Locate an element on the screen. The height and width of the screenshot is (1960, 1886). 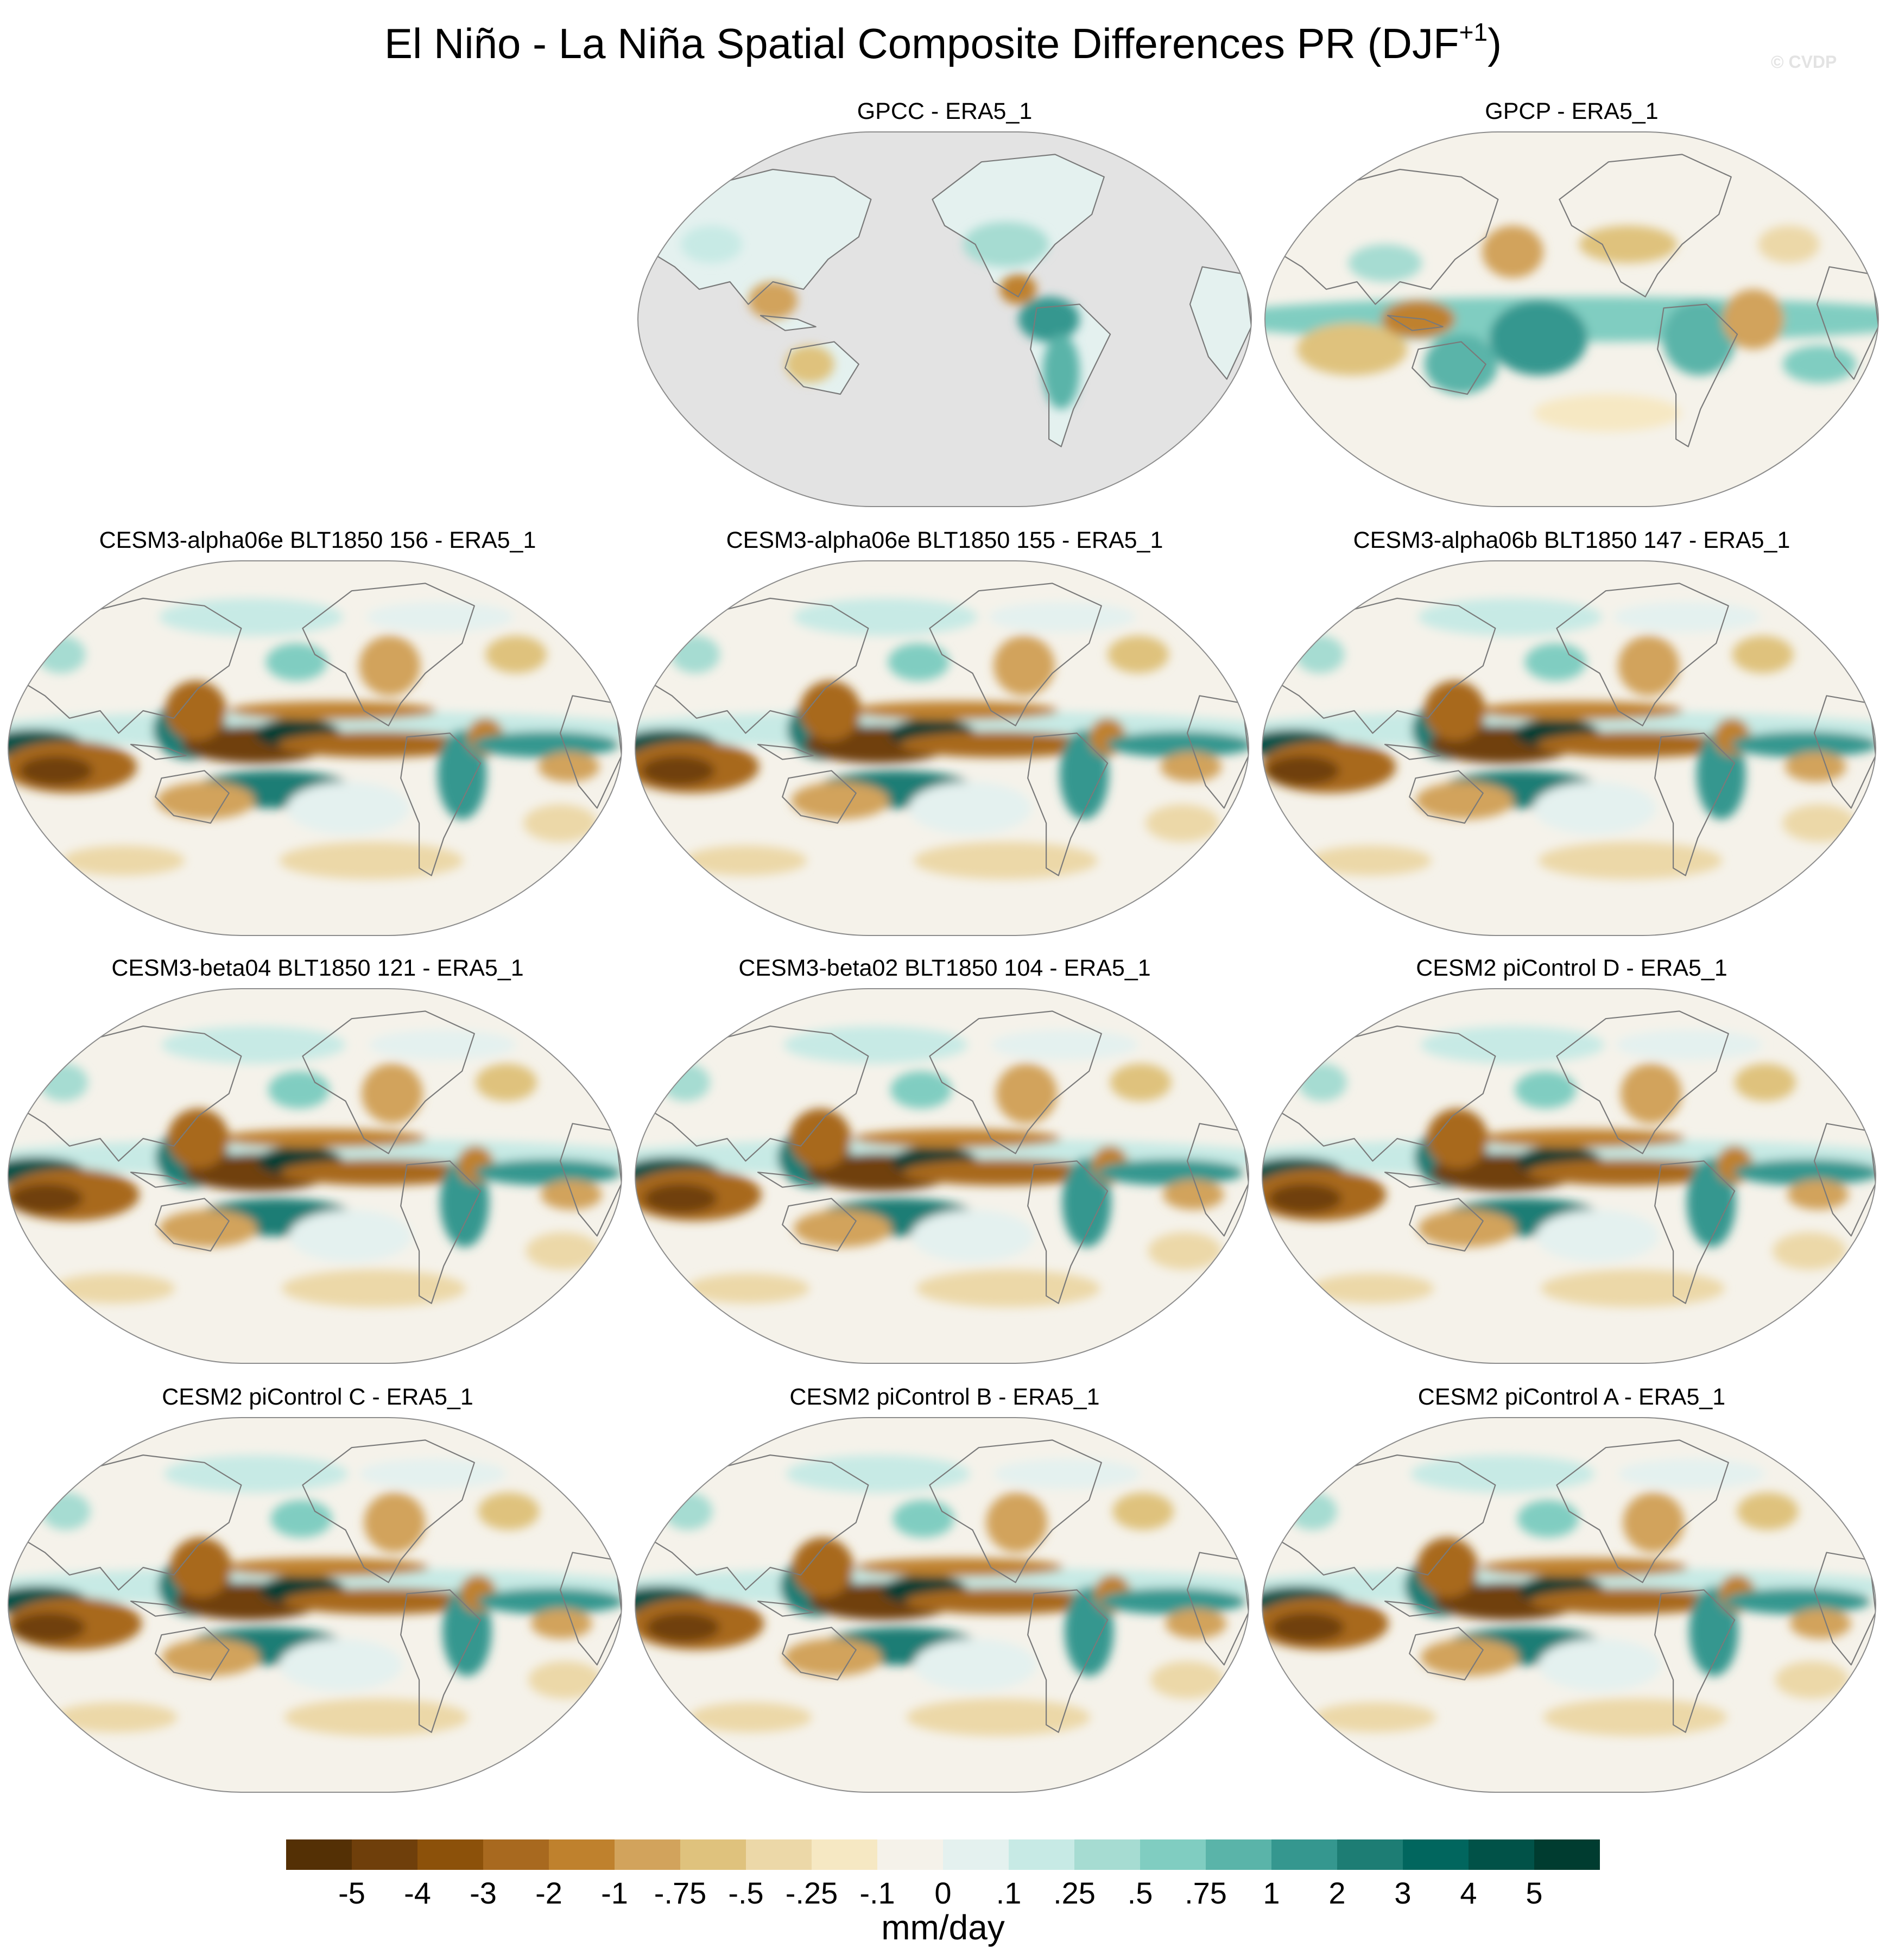
colorbar-tick-label: .25 is located at coordinates (1074, 1893).